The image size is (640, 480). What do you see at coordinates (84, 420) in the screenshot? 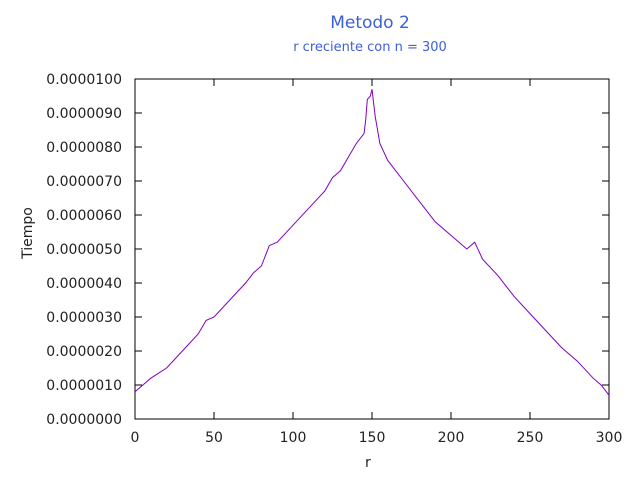
I see `y-tick-label: 0.0000000` at bounding box center [84, 420].